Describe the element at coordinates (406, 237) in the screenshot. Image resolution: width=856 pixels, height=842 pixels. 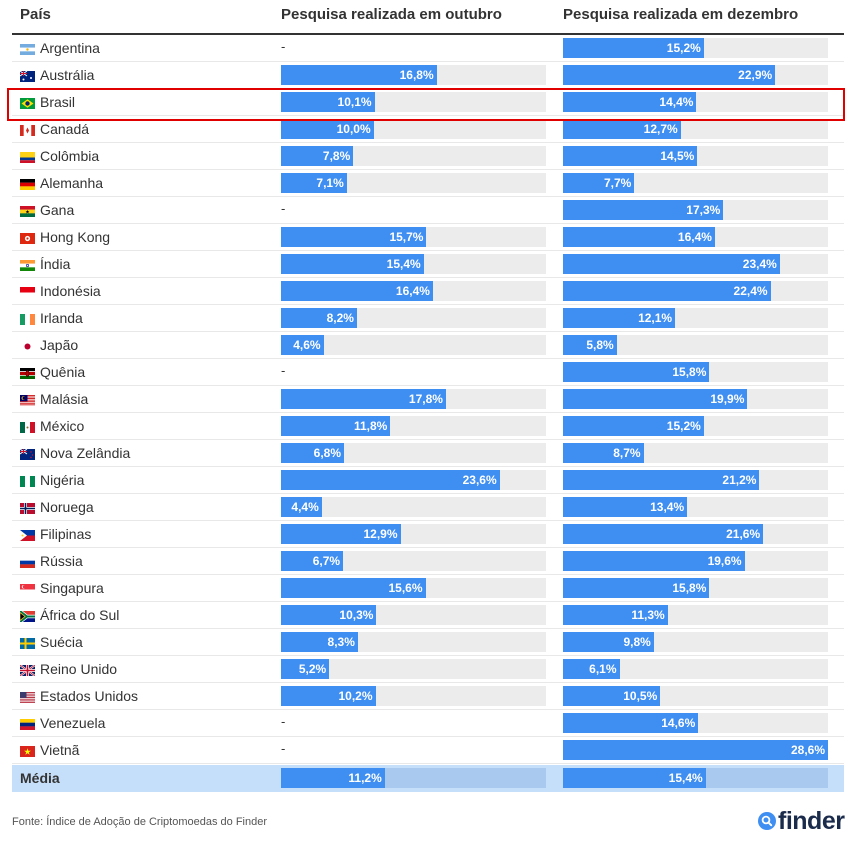
I see `value-label: 15,7%` at that location.